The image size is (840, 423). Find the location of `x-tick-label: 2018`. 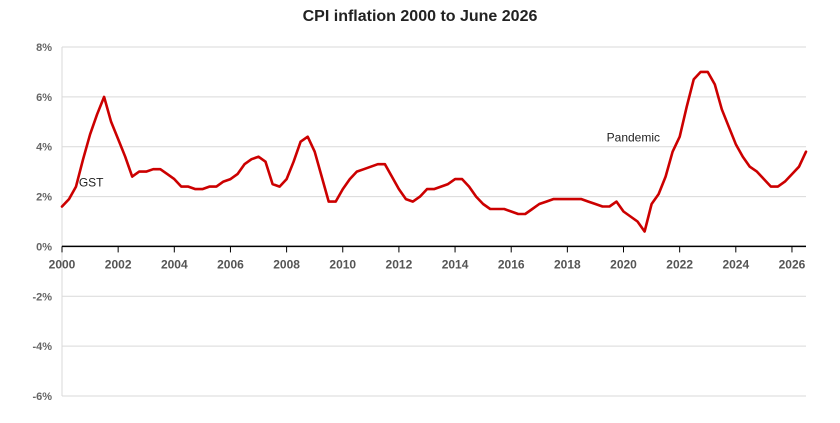

x-tick-label: 2018 is located at coordinates (567, 264).